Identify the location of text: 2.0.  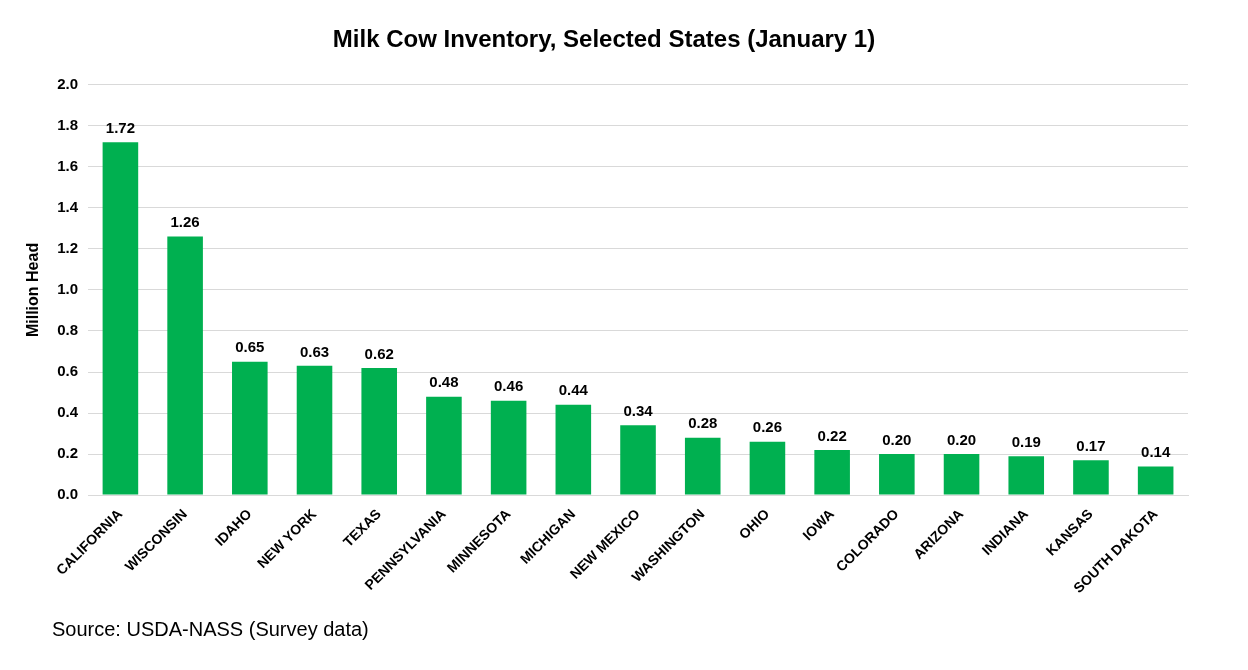
(68, 83).